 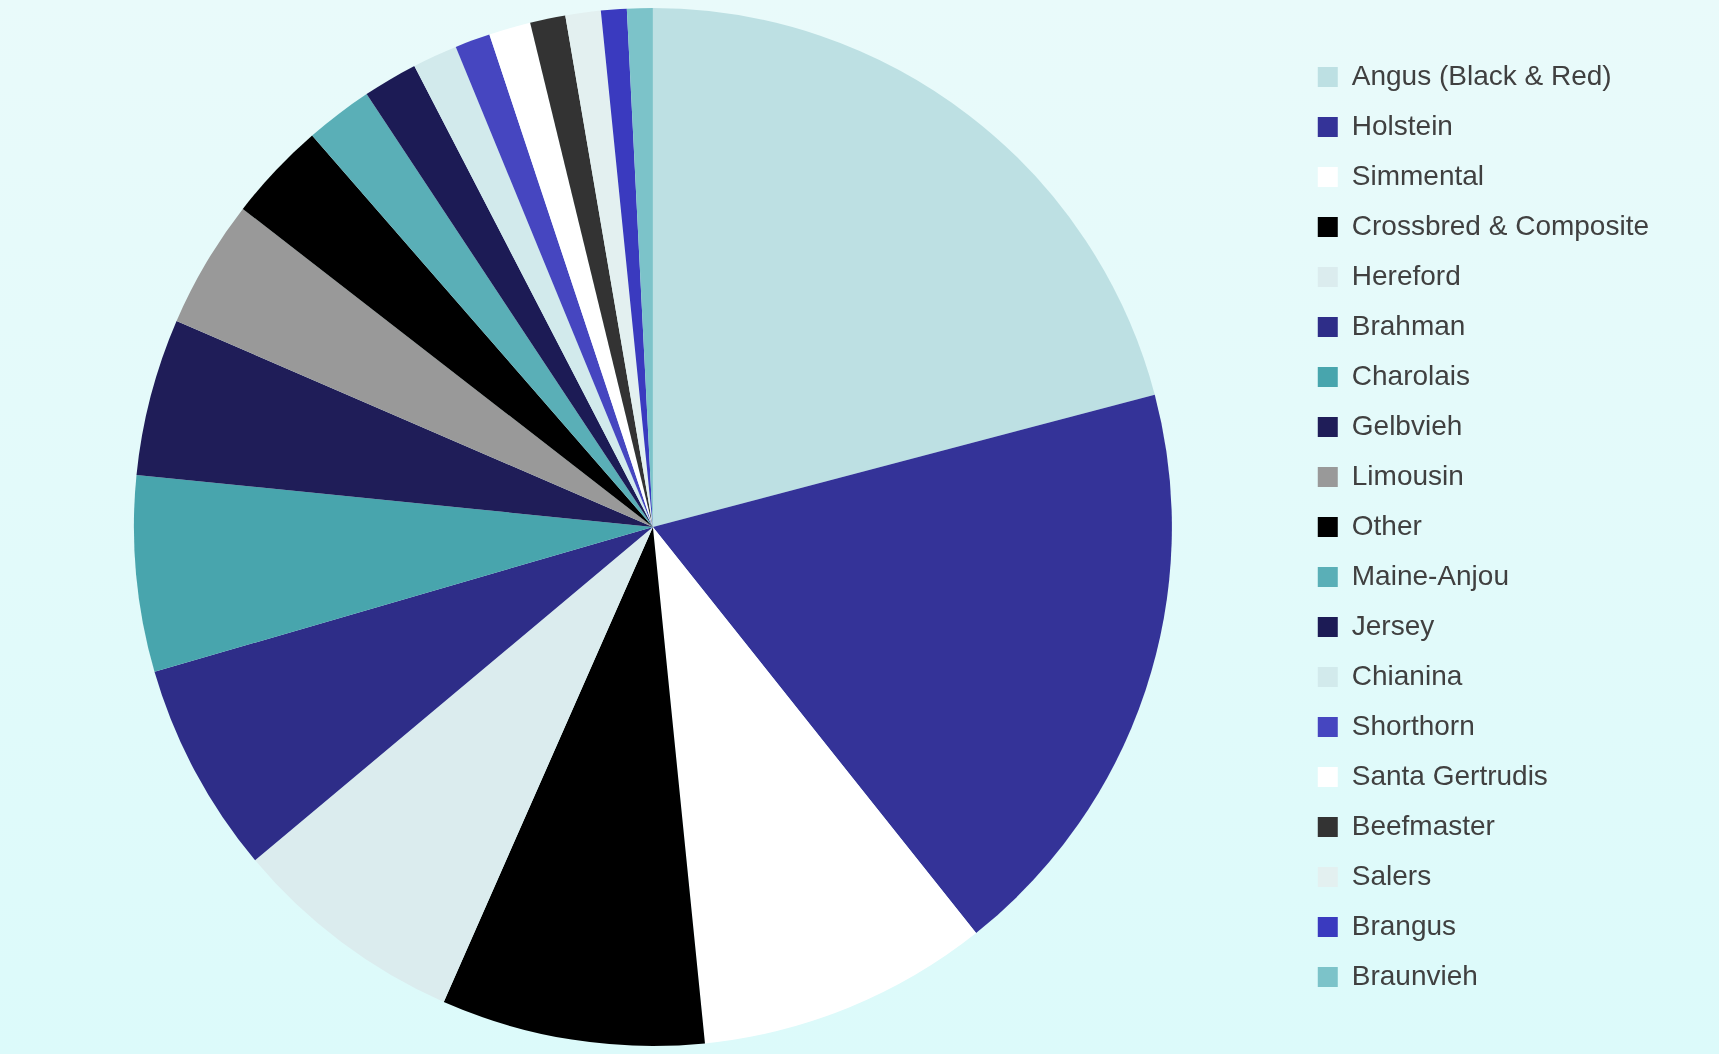 I want to click on legend-label: Angus (Black & Red), so click(x=1481, y=75).